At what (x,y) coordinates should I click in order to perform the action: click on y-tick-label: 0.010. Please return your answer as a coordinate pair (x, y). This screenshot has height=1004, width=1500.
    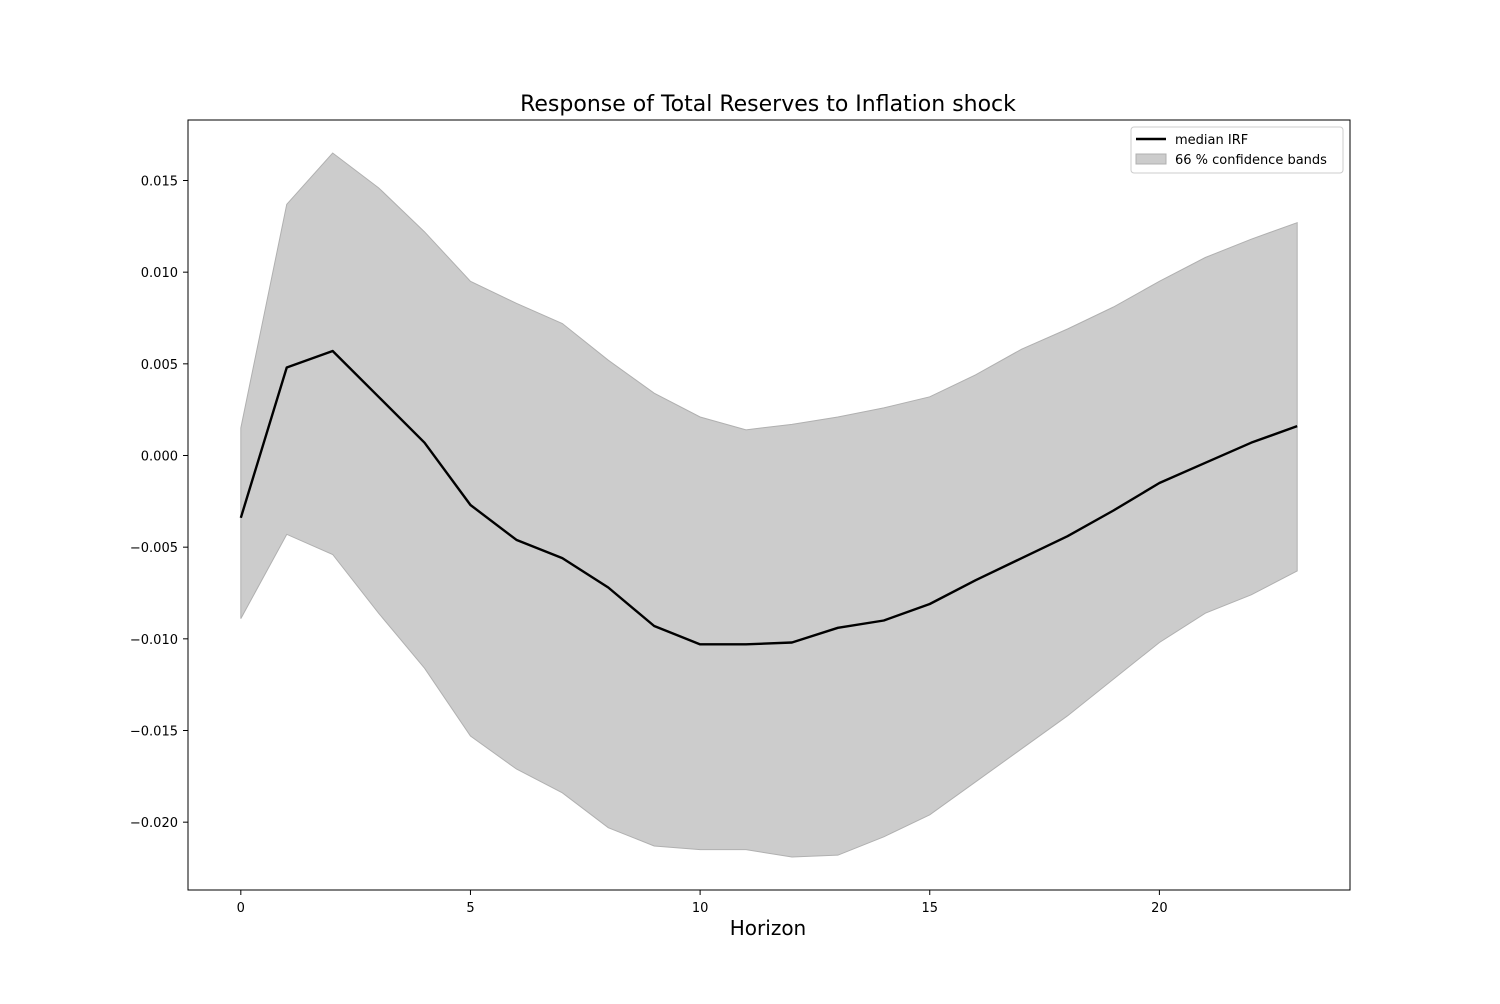
    Looking at the image, I should click on (159, 273).